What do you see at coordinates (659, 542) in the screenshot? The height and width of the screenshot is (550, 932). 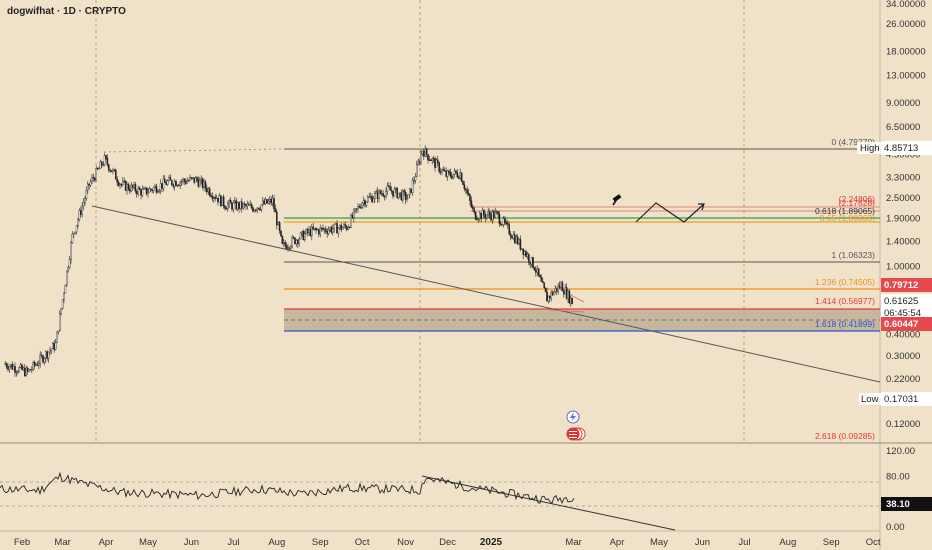 I see `time-tick-label: May` at bounding box center [659, 542].